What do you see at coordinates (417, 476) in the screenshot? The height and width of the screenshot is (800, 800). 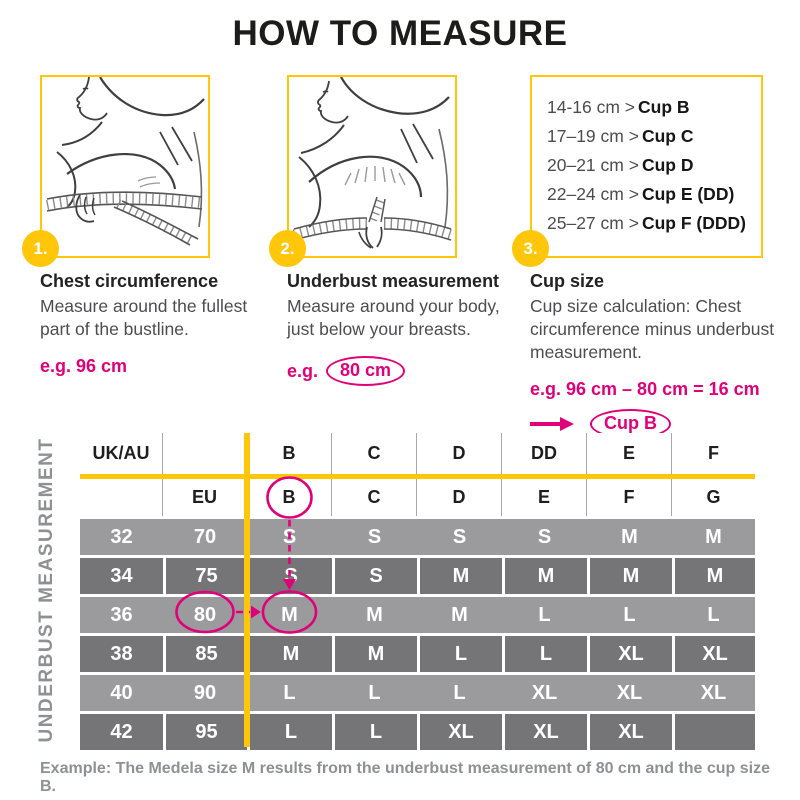 I see `yellow-divider-line` at bounding box center [417, 476].